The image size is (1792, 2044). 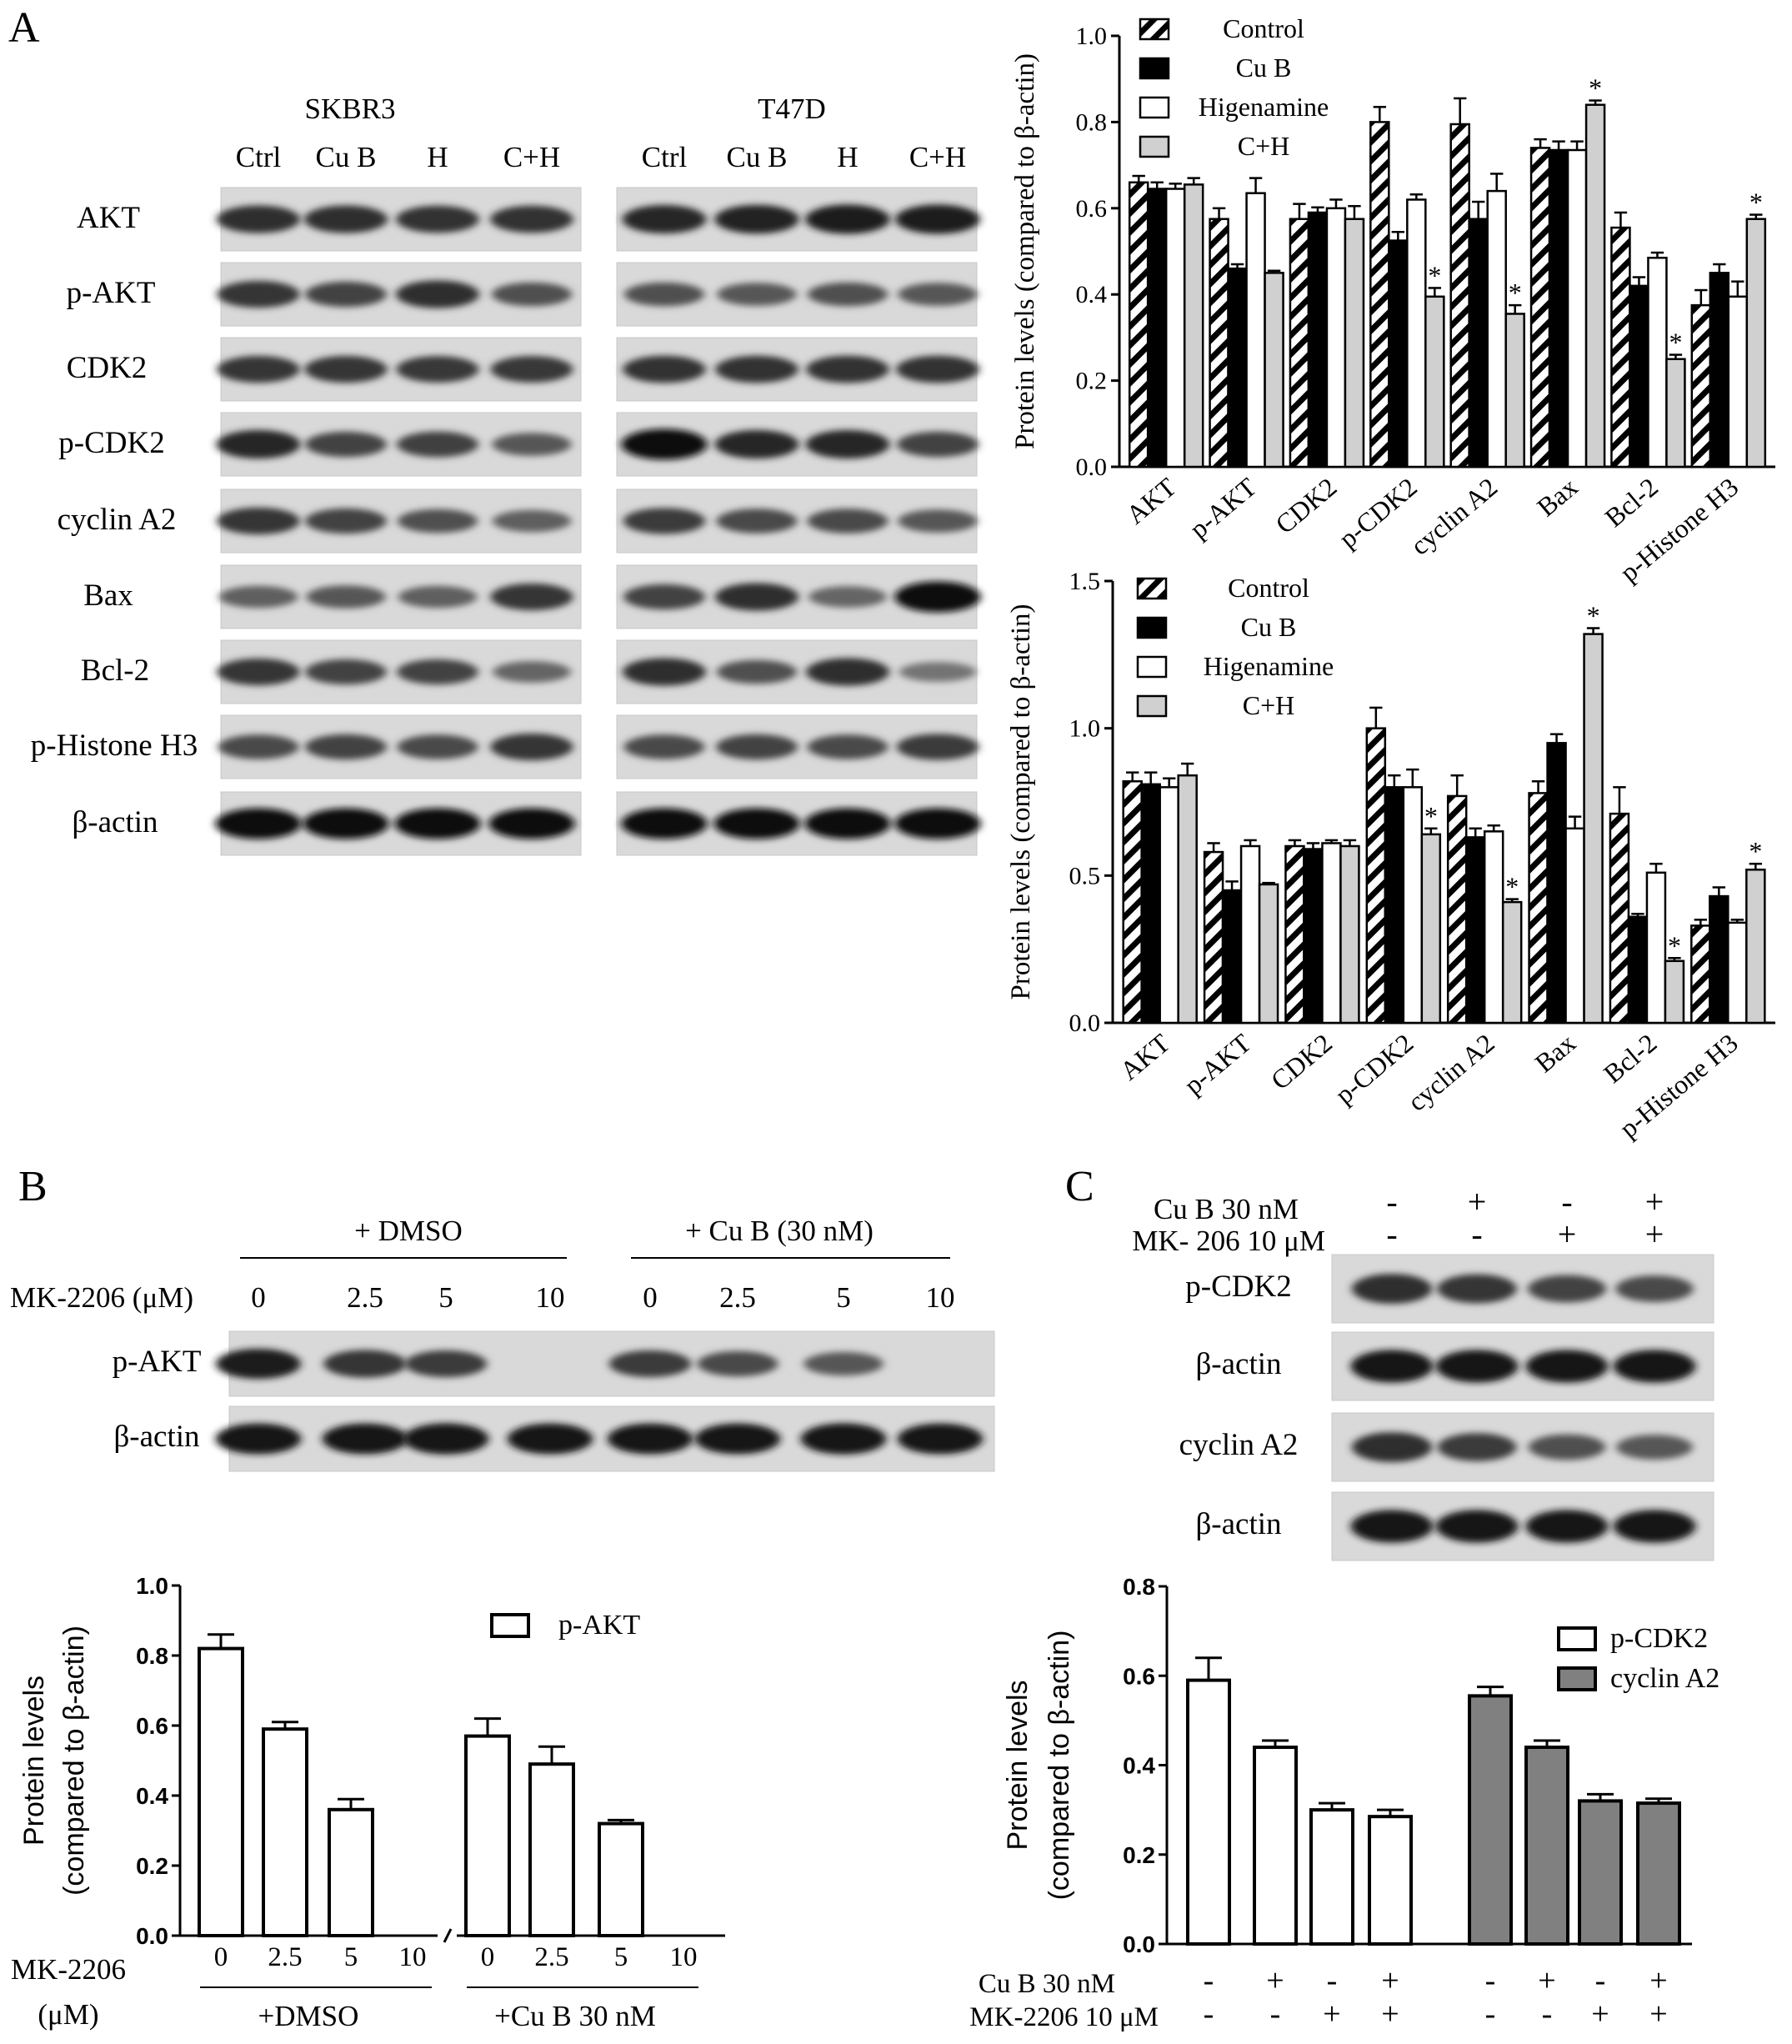 What do you see at coordinates (347, 157) in the screenshot?
I see `lane-skbr3-cu-b: Cu B` at bounding box center [347, 157].